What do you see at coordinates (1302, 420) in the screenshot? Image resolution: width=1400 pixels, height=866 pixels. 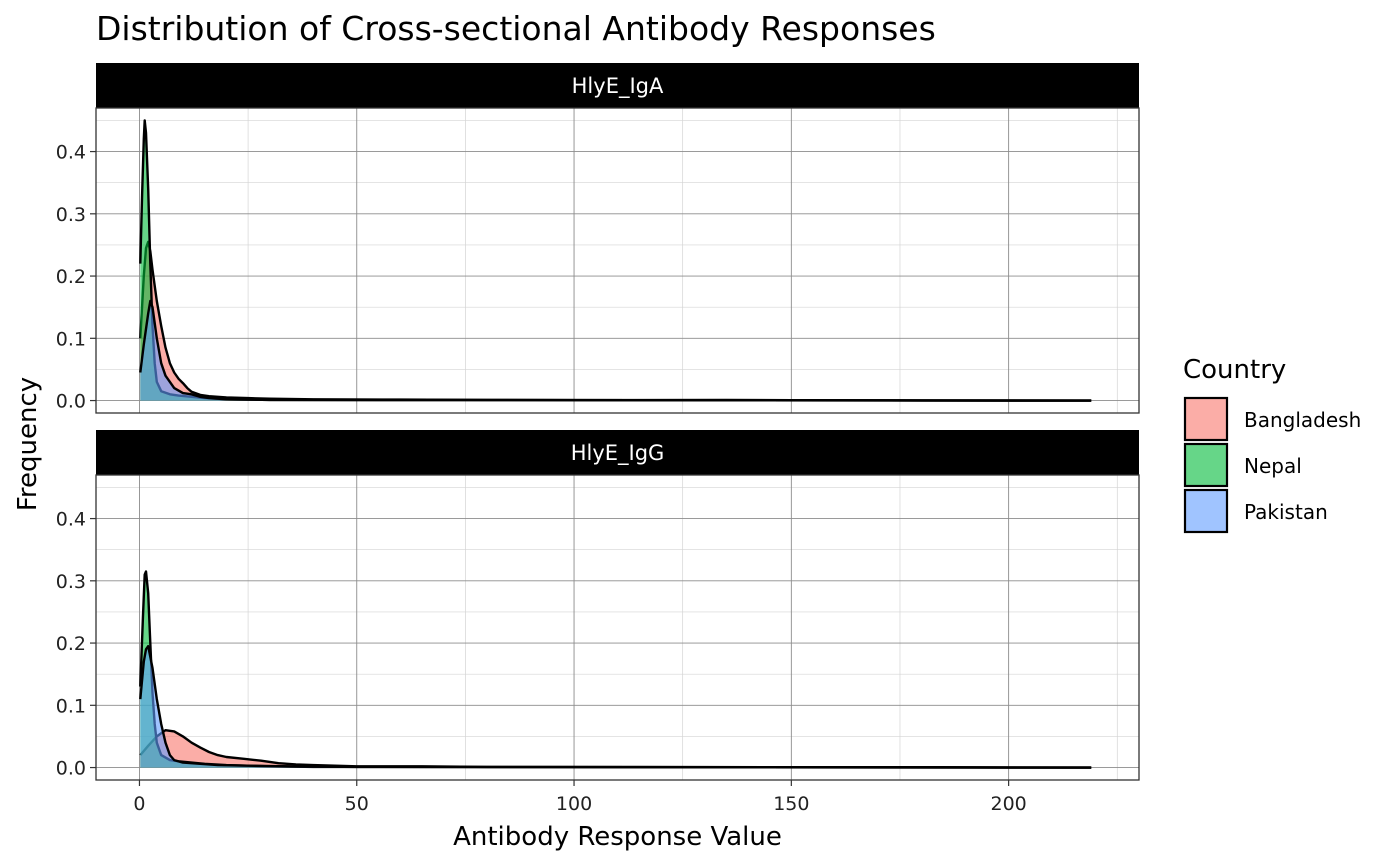 I see `legend-label-bangladesh: Bangladesh` at bounding box center [1302, 420].